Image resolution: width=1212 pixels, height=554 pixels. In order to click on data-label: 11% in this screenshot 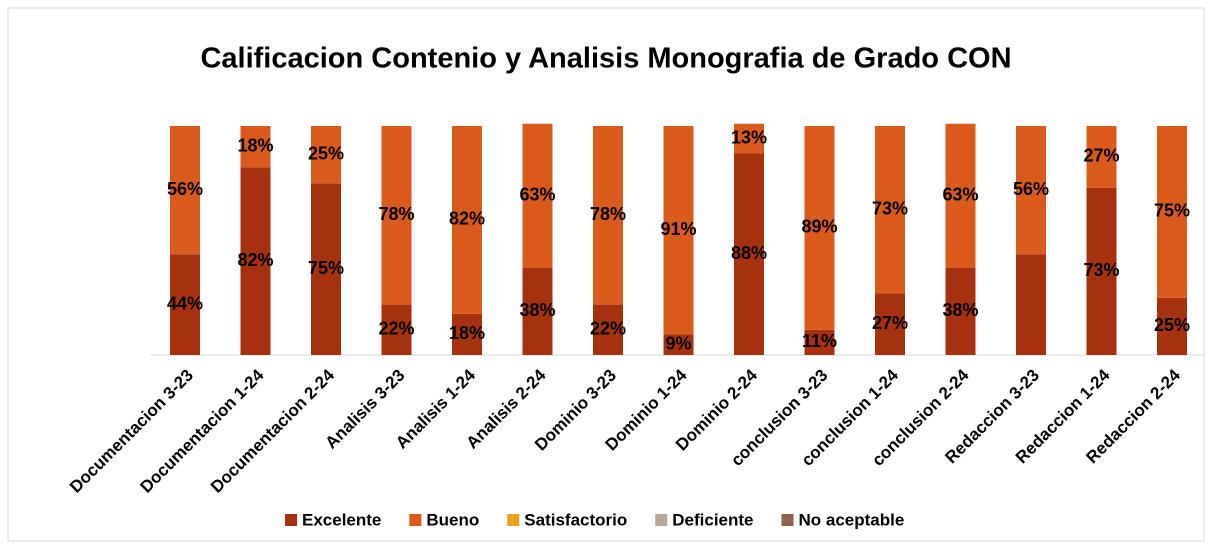, I will do `click(819, 341)`.